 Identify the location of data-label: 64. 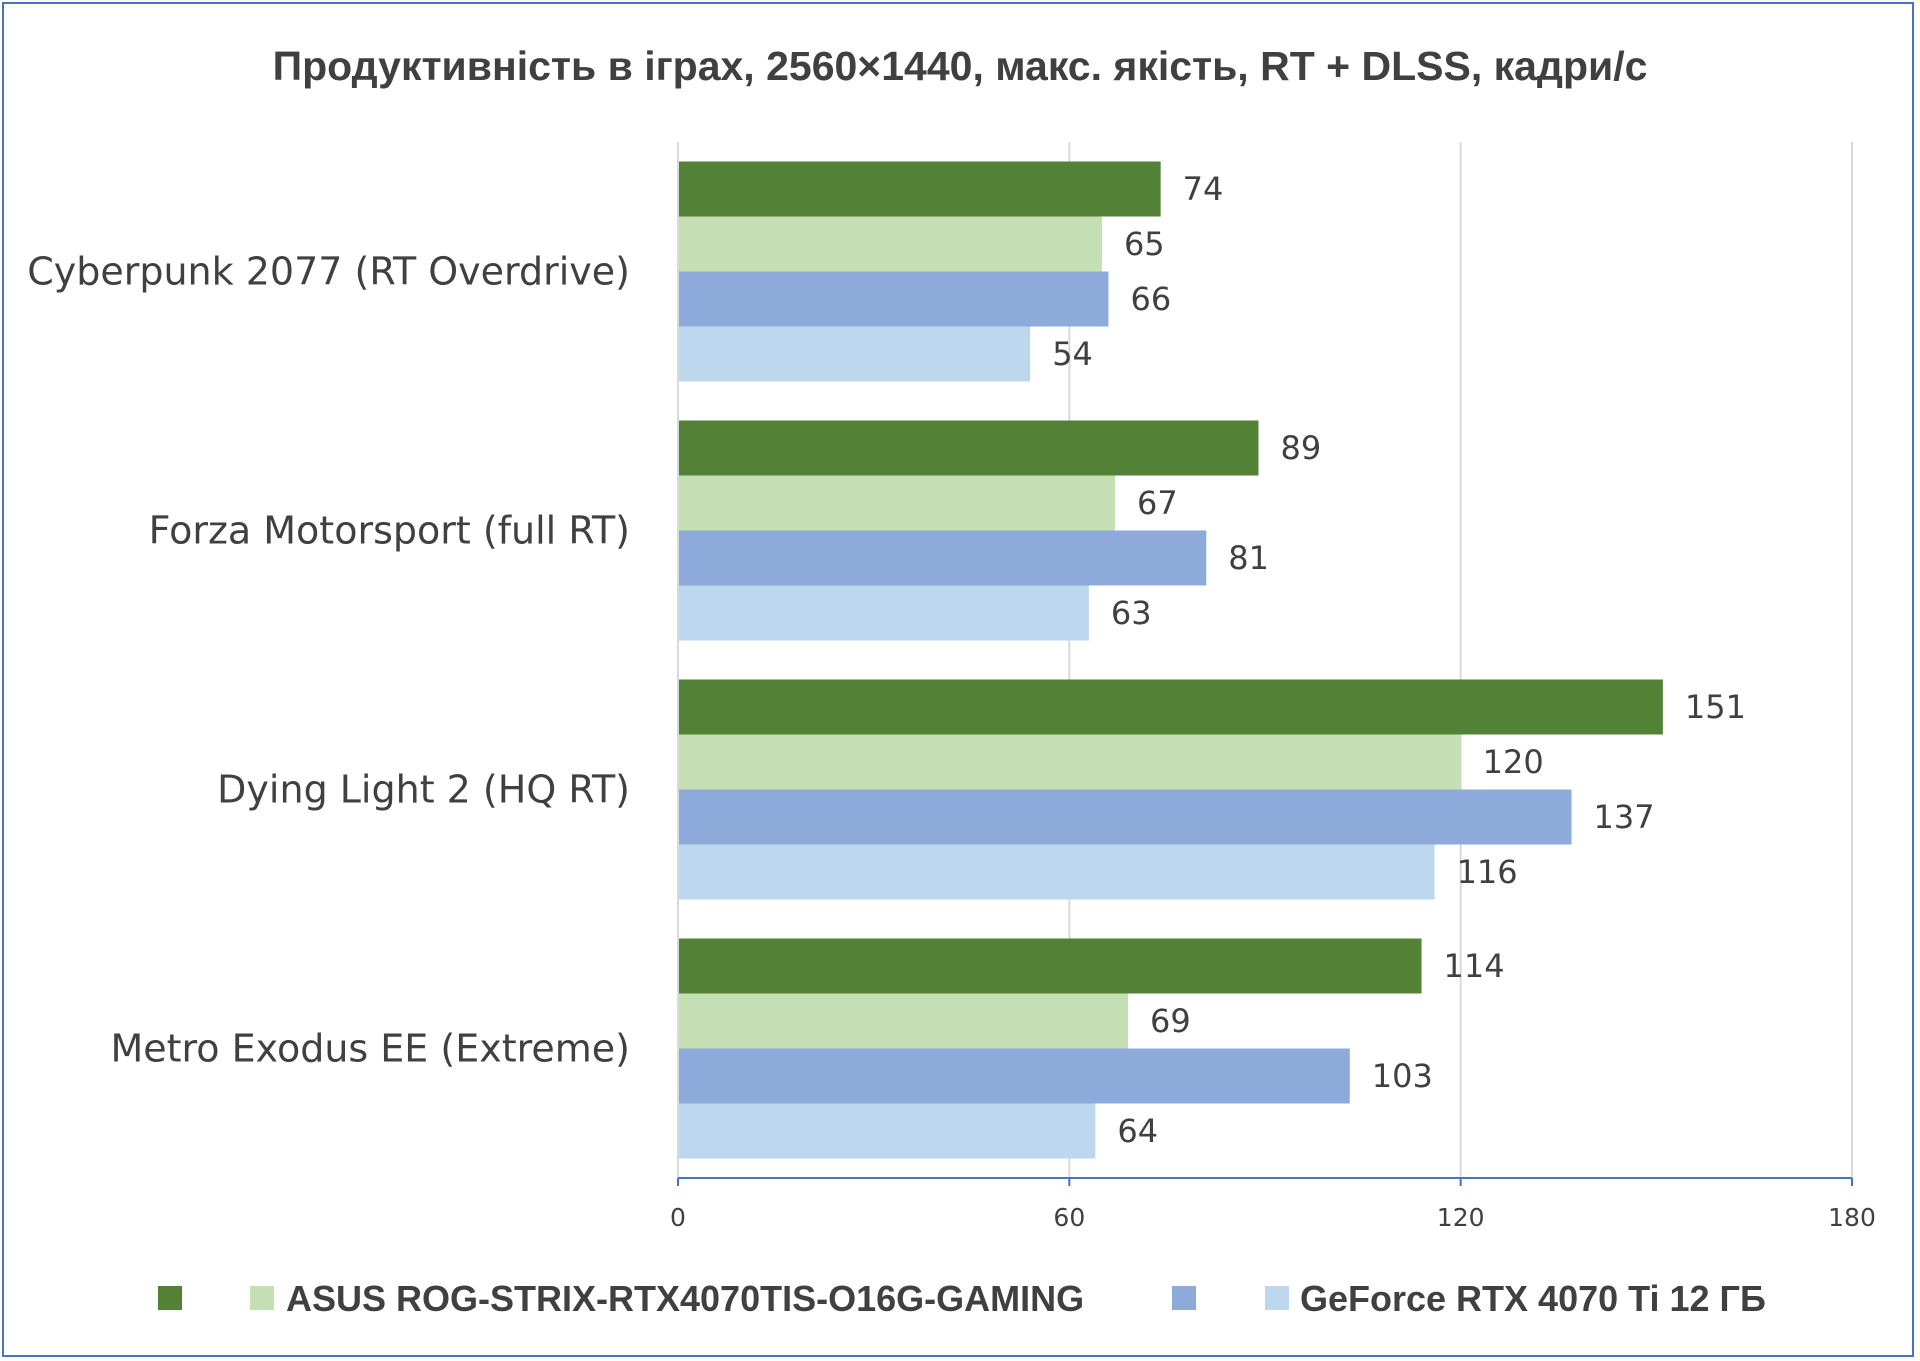
(1137, 1131).